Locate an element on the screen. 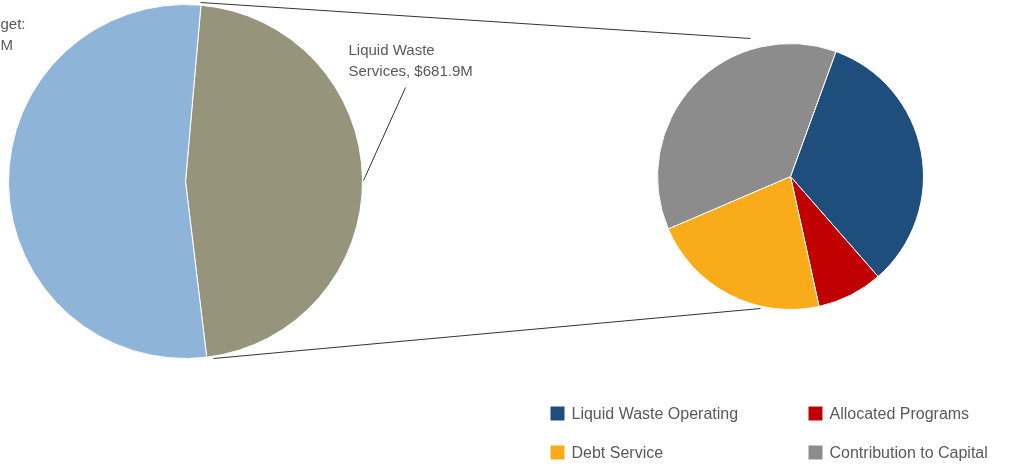  legend-label: Contribution to Capital is located at coordinates (908, 452).